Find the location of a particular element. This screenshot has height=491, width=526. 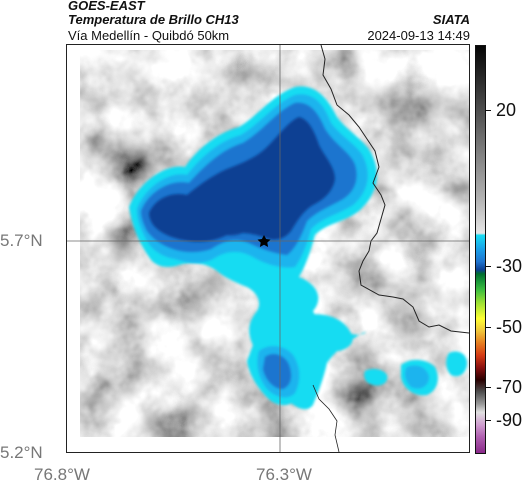

colorbar-label-minus-70: -70 is located at coordinates (509, 387).